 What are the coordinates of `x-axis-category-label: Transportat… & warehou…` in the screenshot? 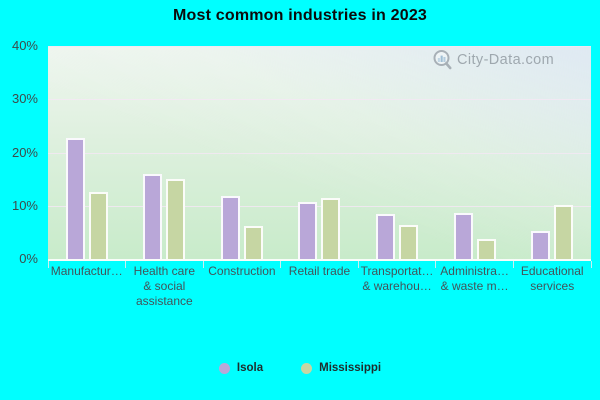 It's located at (397, 279).